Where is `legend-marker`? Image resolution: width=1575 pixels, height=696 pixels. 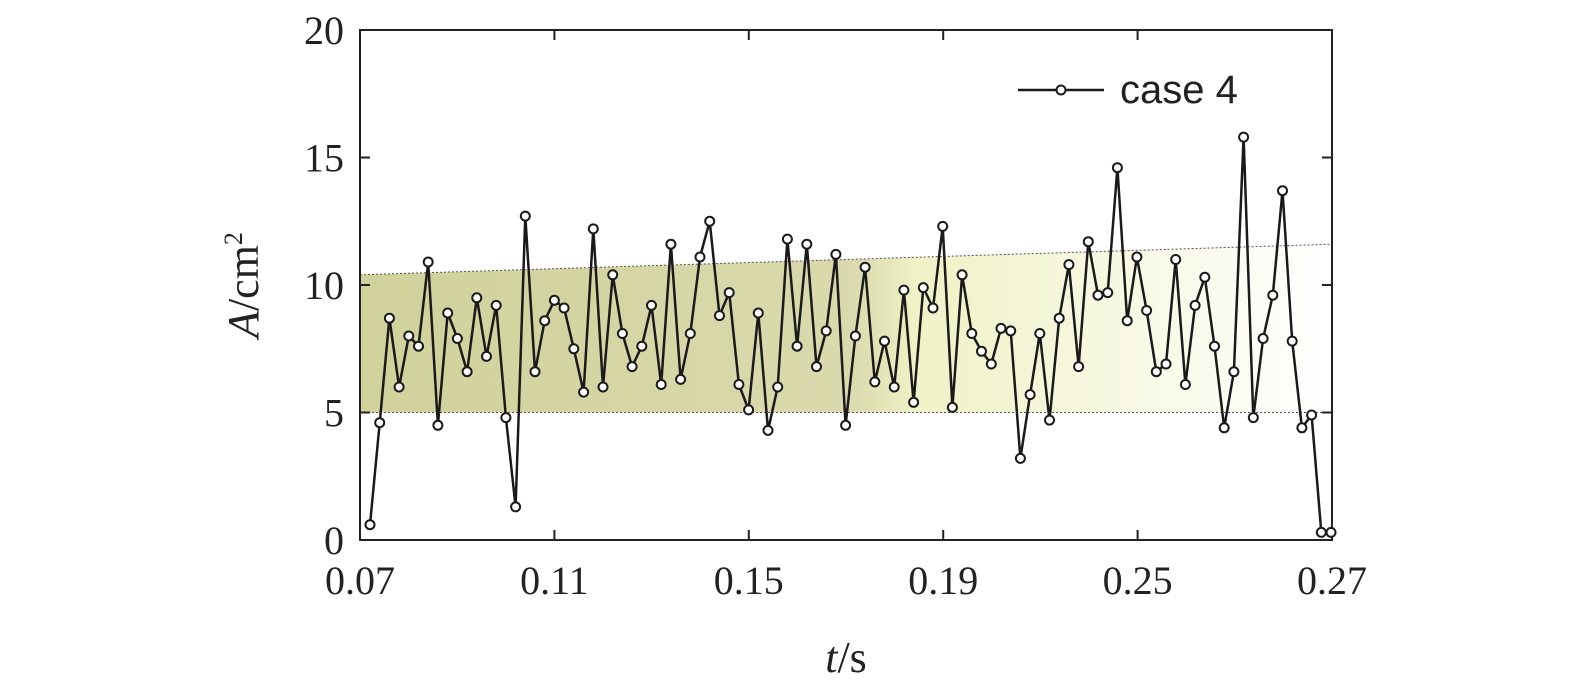
legend-marker is located at coordinates (1061, 90).